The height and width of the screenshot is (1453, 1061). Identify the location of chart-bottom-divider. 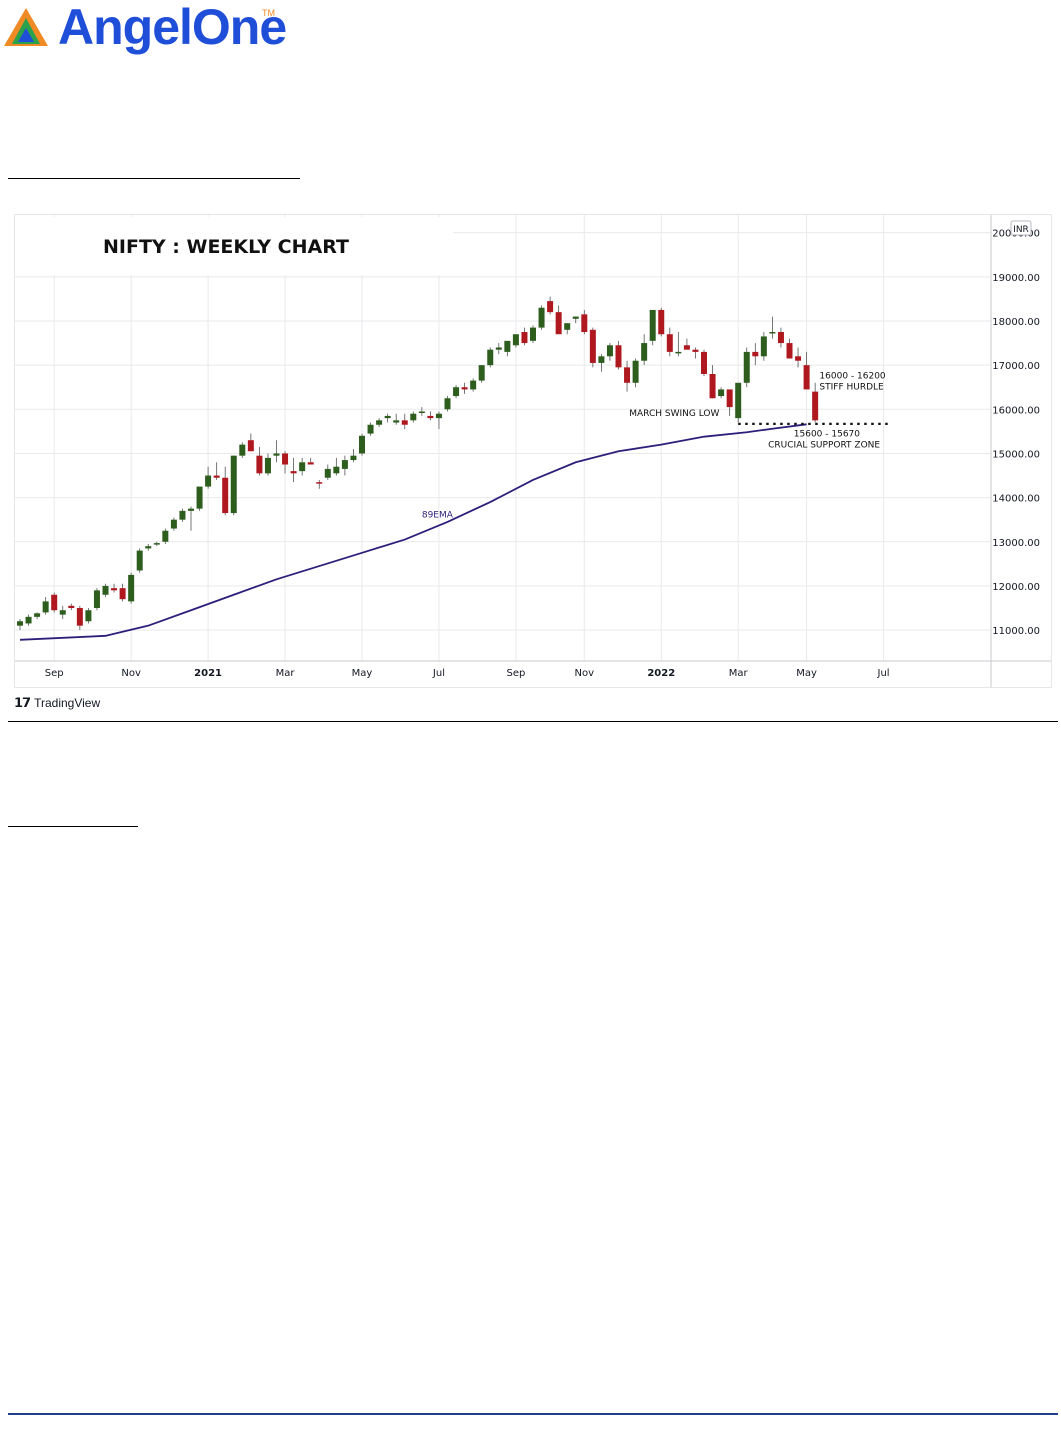
(533, 721).